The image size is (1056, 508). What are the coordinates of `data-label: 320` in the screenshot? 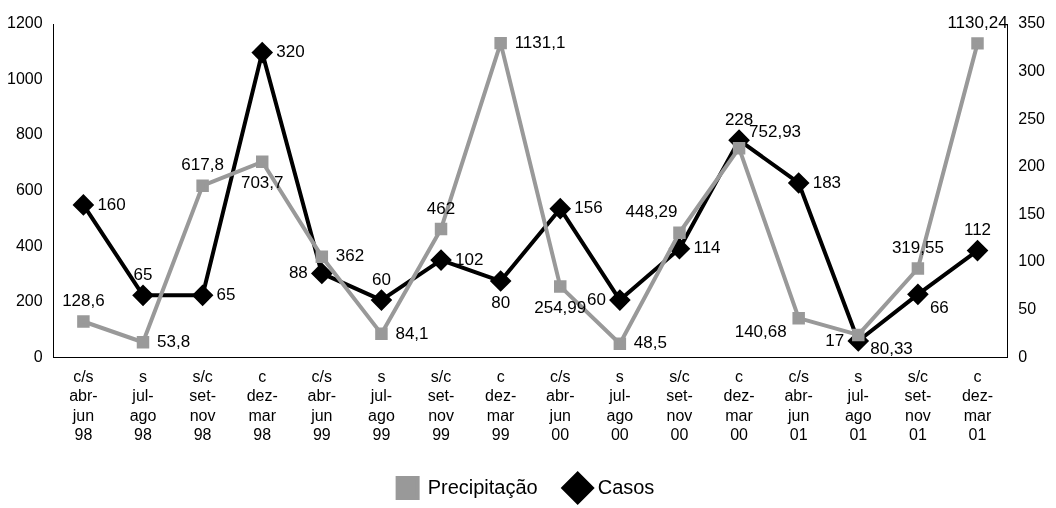 It's located at (290, 52).